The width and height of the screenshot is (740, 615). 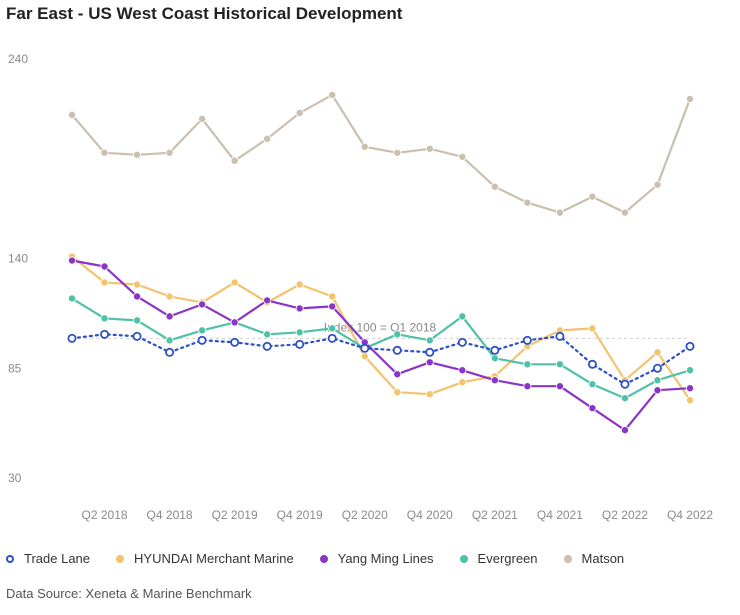 What do you see at coordinates (18, 259) in the screenshot?
I see `y-tick-label: 140` at bounding box center [18, 259].